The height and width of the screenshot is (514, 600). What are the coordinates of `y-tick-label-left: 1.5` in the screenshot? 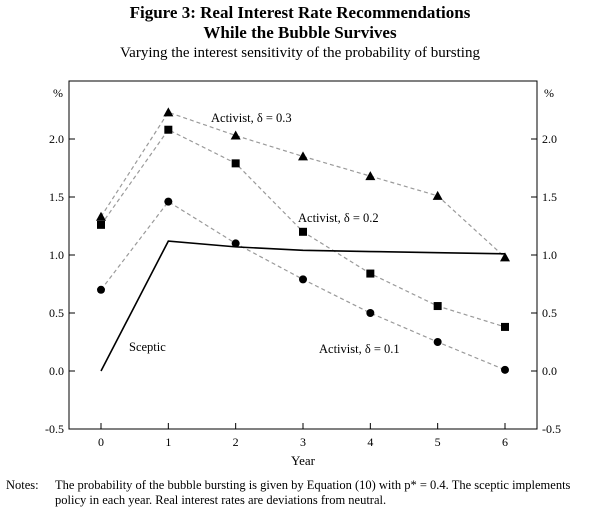 It's located at (56, 197).